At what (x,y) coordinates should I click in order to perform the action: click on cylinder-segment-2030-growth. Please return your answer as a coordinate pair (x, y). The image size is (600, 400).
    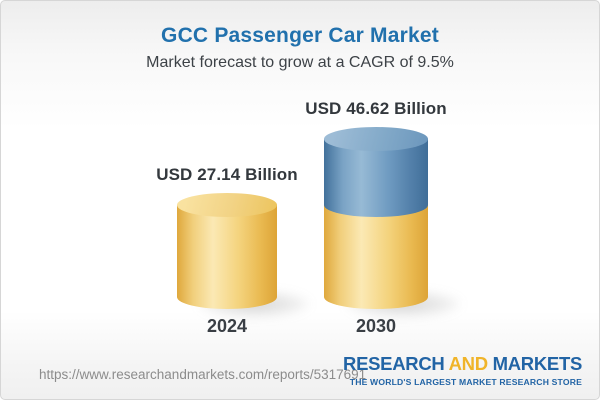
    Looking at the image, I should click on (376, 178).